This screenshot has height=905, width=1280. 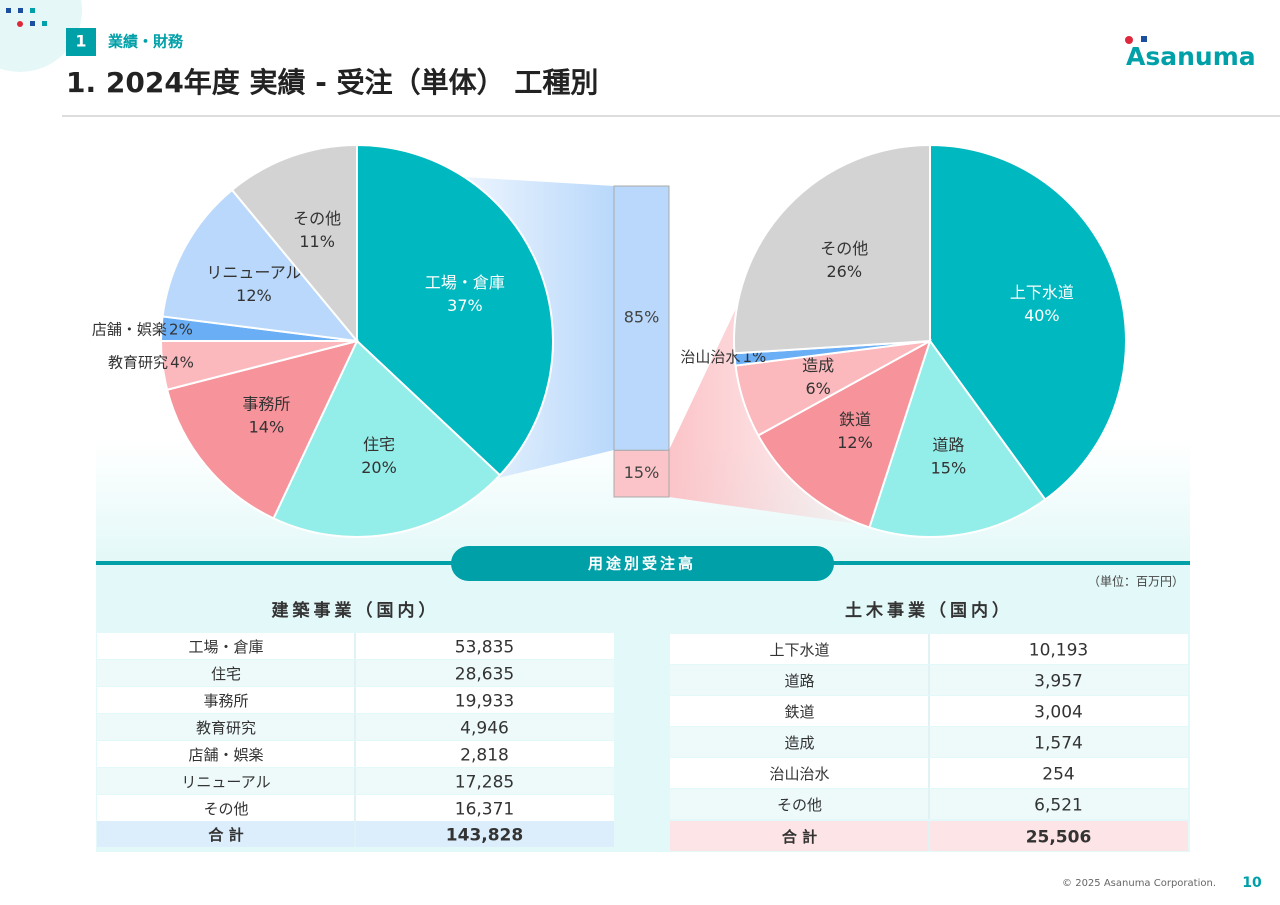 What do you see at coordinates (41, 36) in the screenshot?
I see `corner-deco` at bounding box center [41, 36].